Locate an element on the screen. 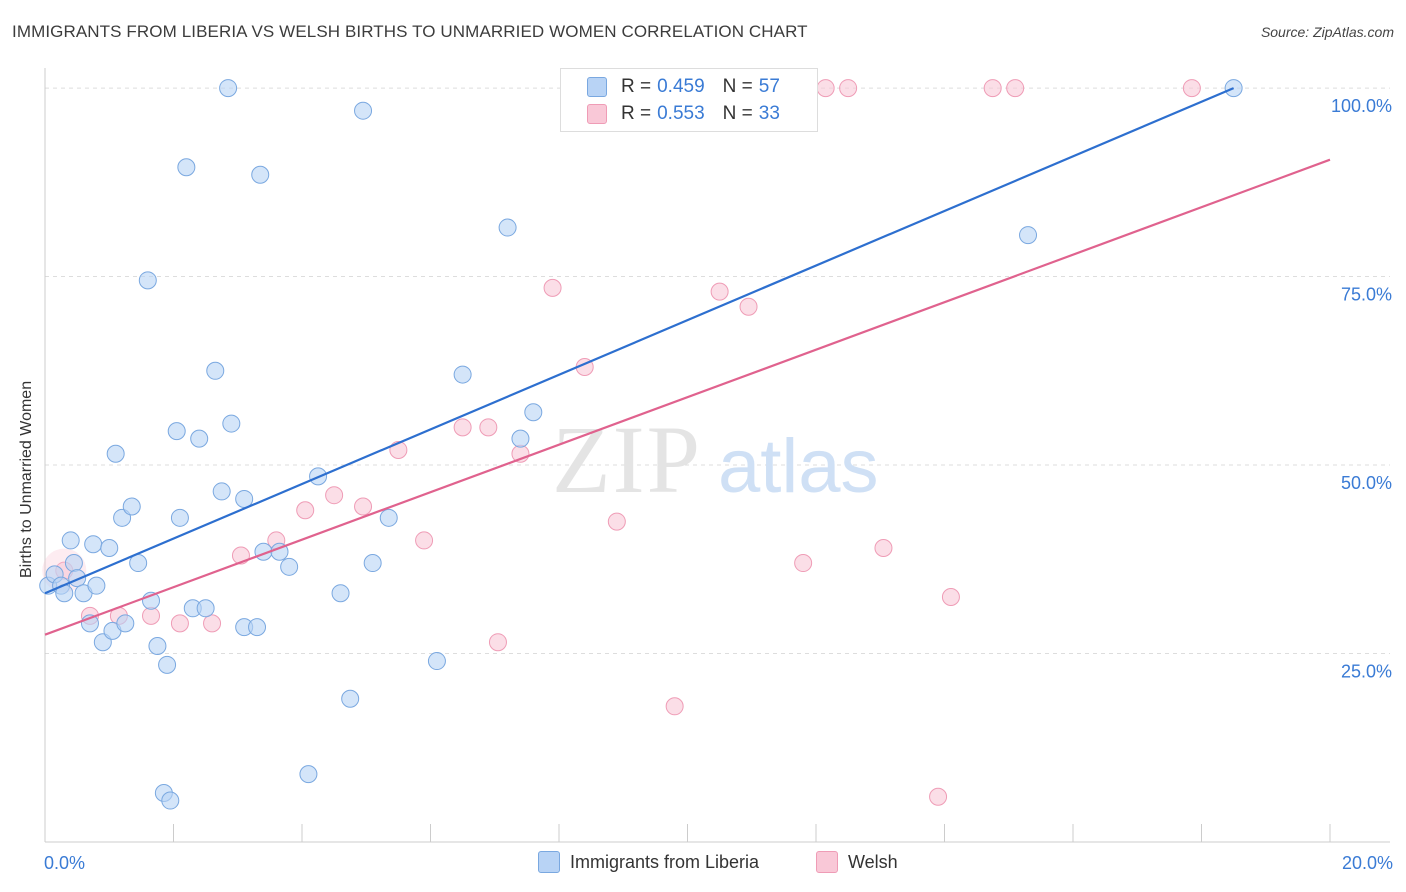 The image size is (1406, 892). legend-r-value-welsh: 0.553 is located at coordinates (681, 113).